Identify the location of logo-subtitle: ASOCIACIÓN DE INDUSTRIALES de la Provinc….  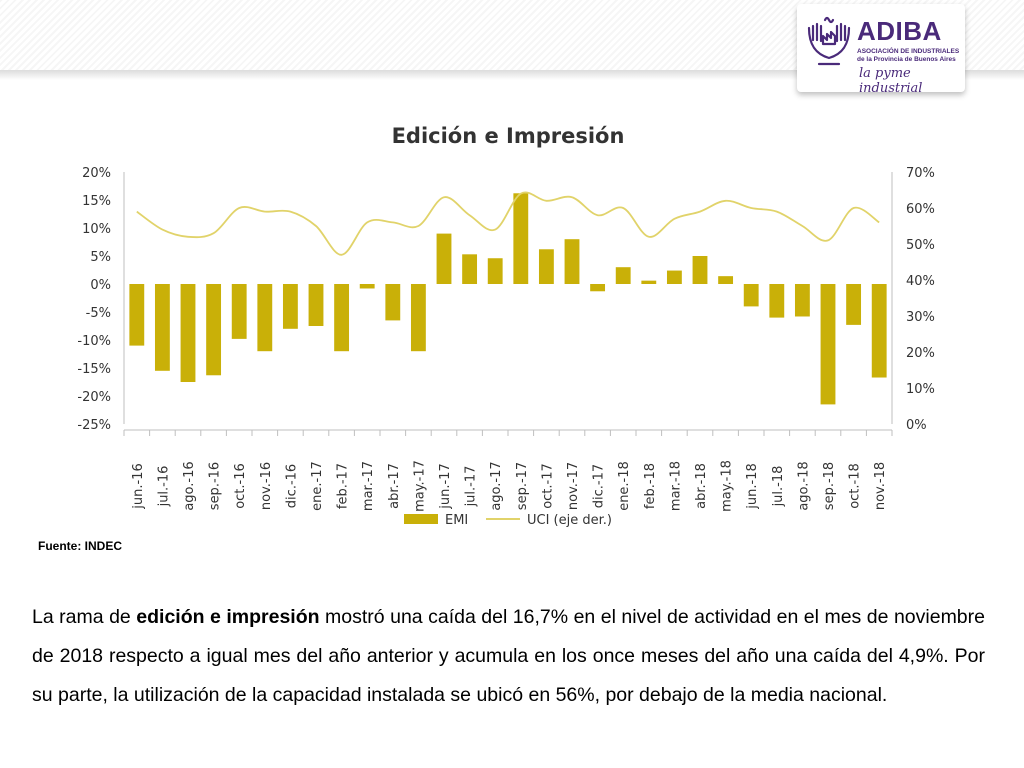
(909, 56).